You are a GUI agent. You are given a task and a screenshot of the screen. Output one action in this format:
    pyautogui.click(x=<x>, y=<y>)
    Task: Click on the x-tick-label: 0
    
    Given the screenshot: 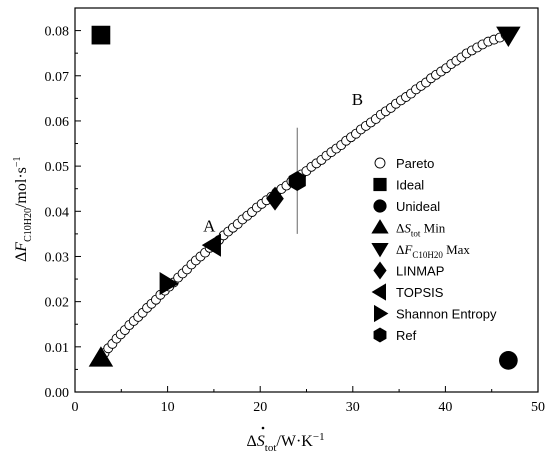 What is the action you would take?
    pyautogui.click(x=75, y=407)
    